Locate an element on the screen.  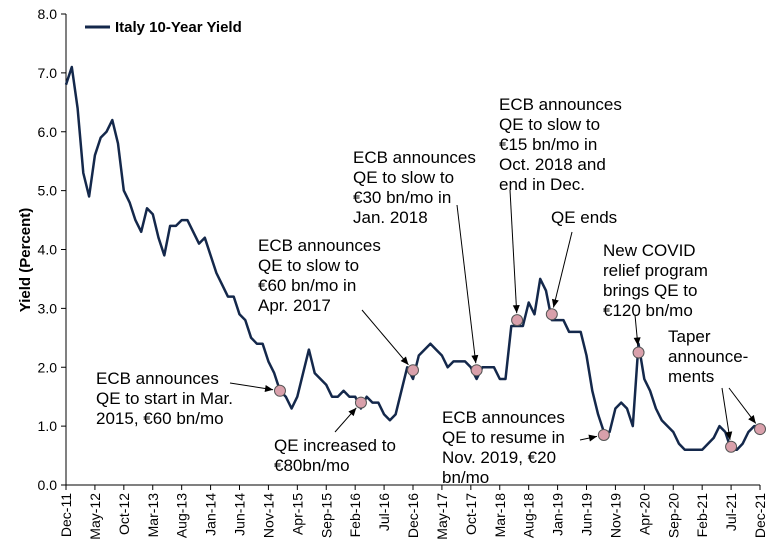
annotation-line: ments is located at coordinates (691, 376).